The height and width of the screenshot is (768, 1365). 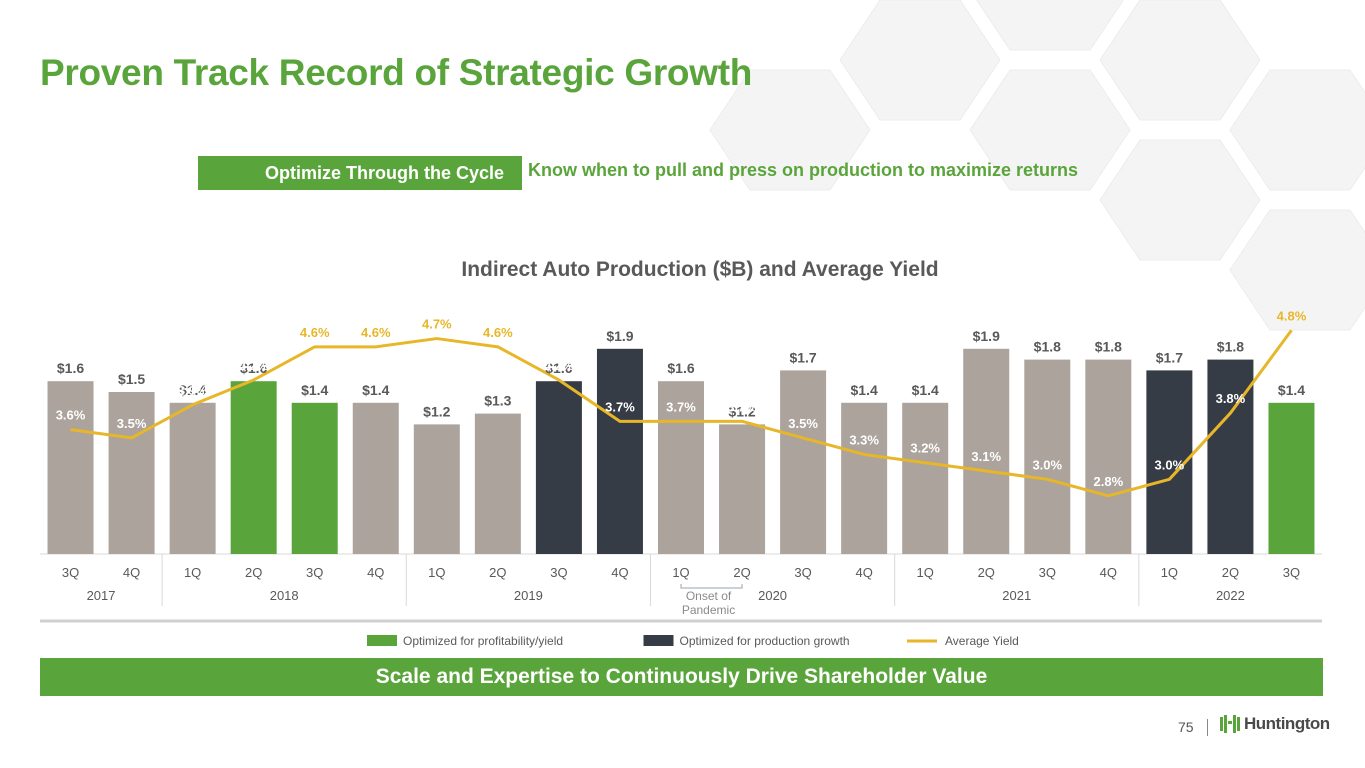 What do you see at coordinates (765, 641) in the screenshot?
I see `legend-label: Optimized for production growth` at bounding box center [765, 641].